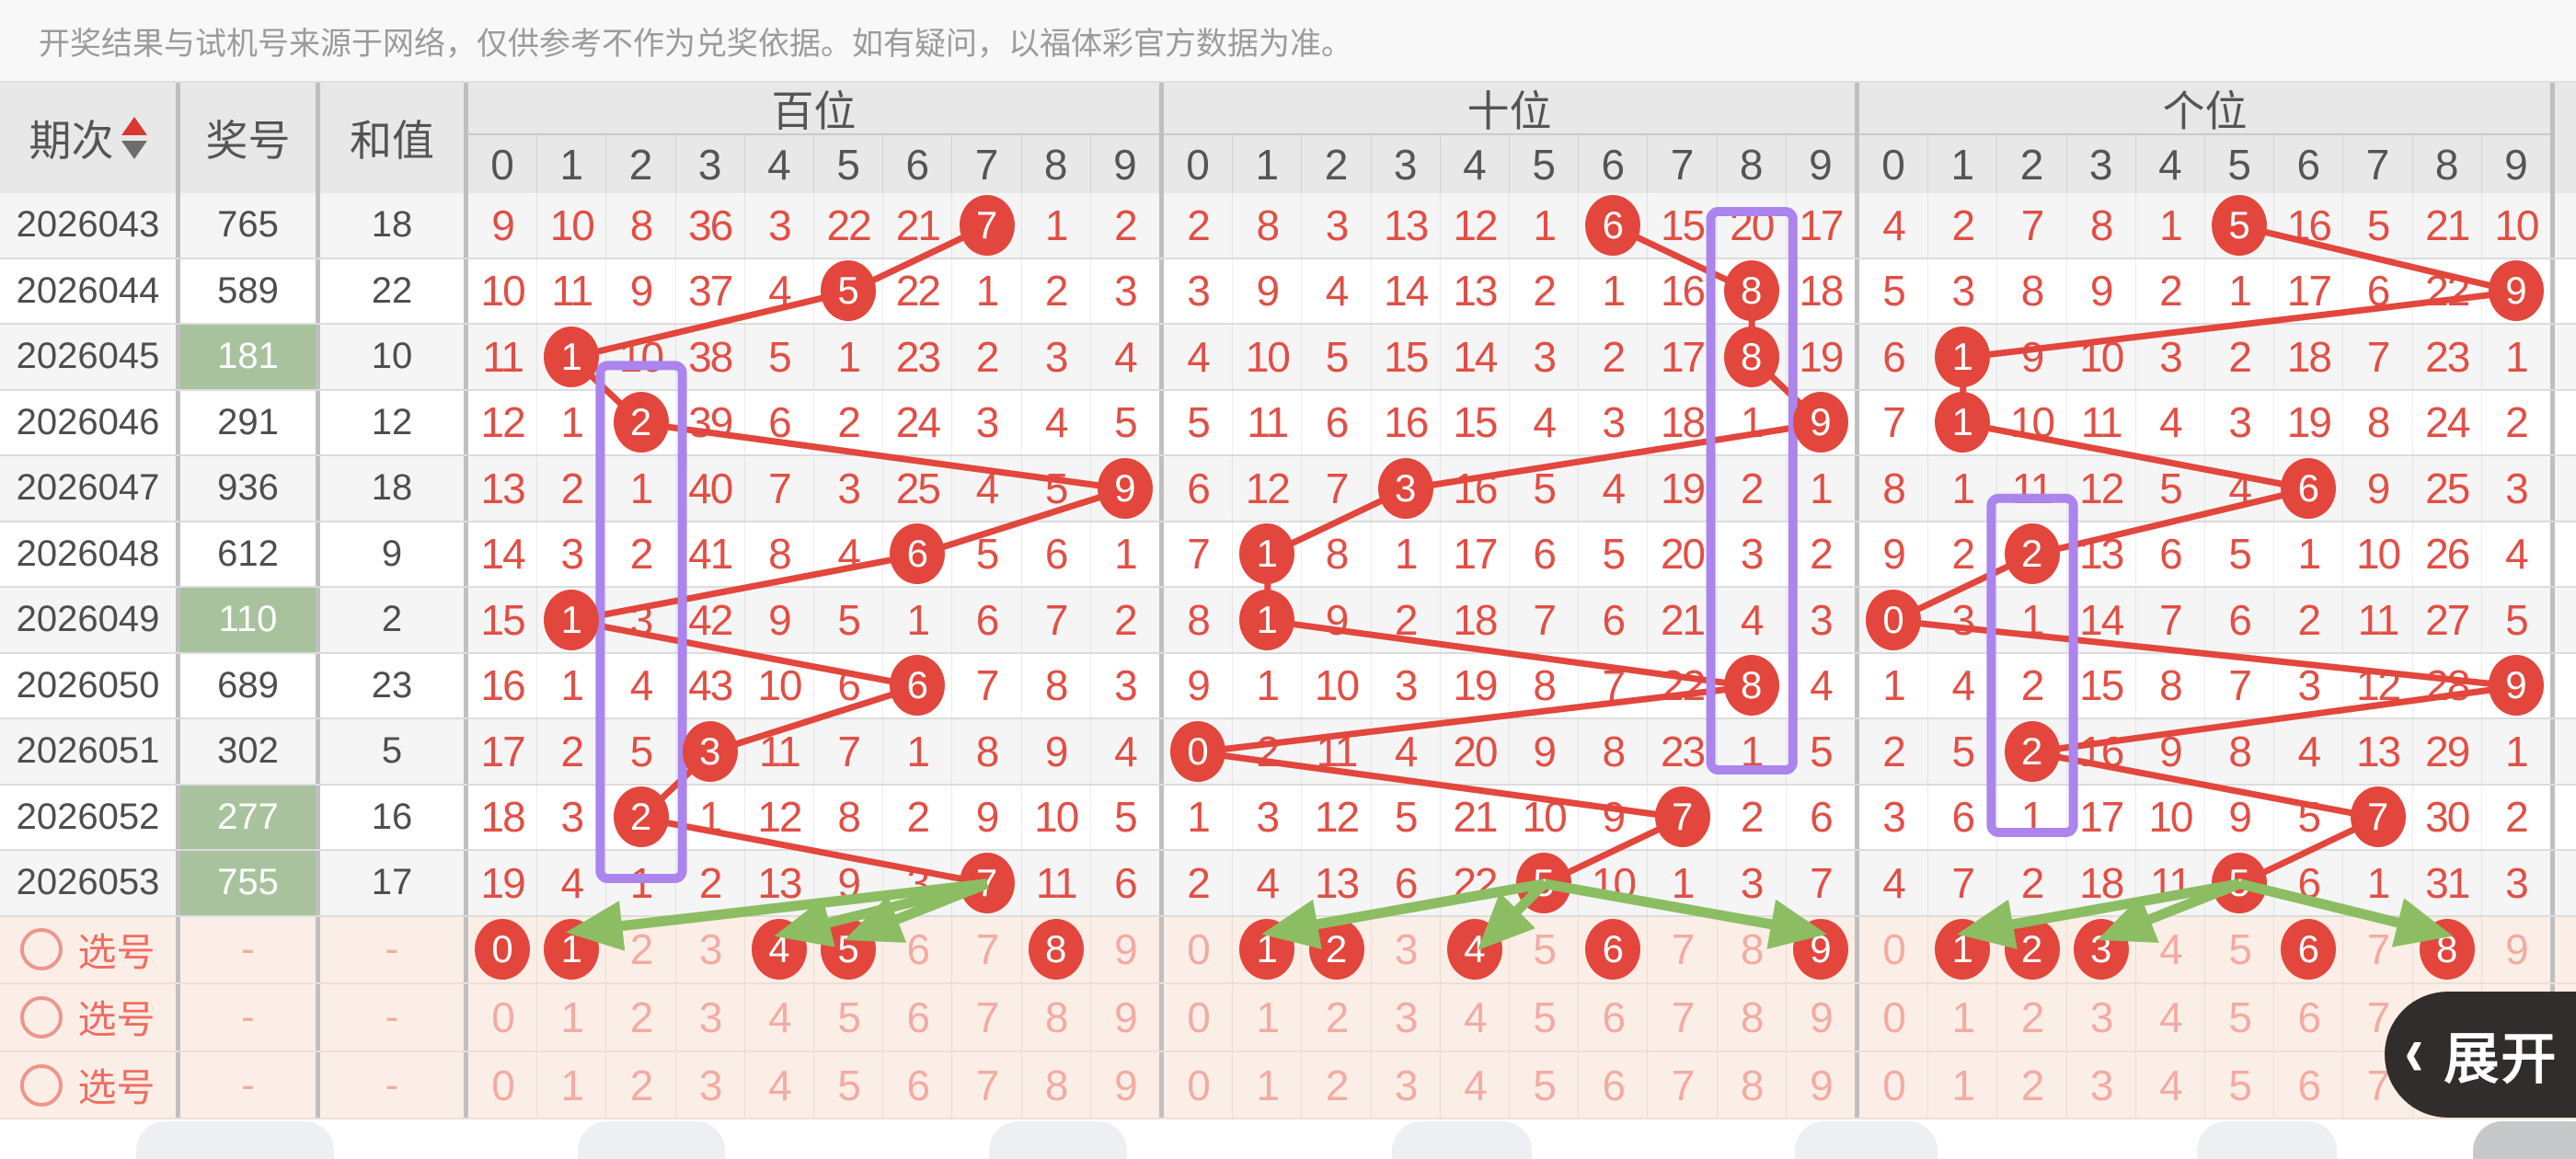  I want to click on pick-selected-circle: 3, so click(2101, 950).